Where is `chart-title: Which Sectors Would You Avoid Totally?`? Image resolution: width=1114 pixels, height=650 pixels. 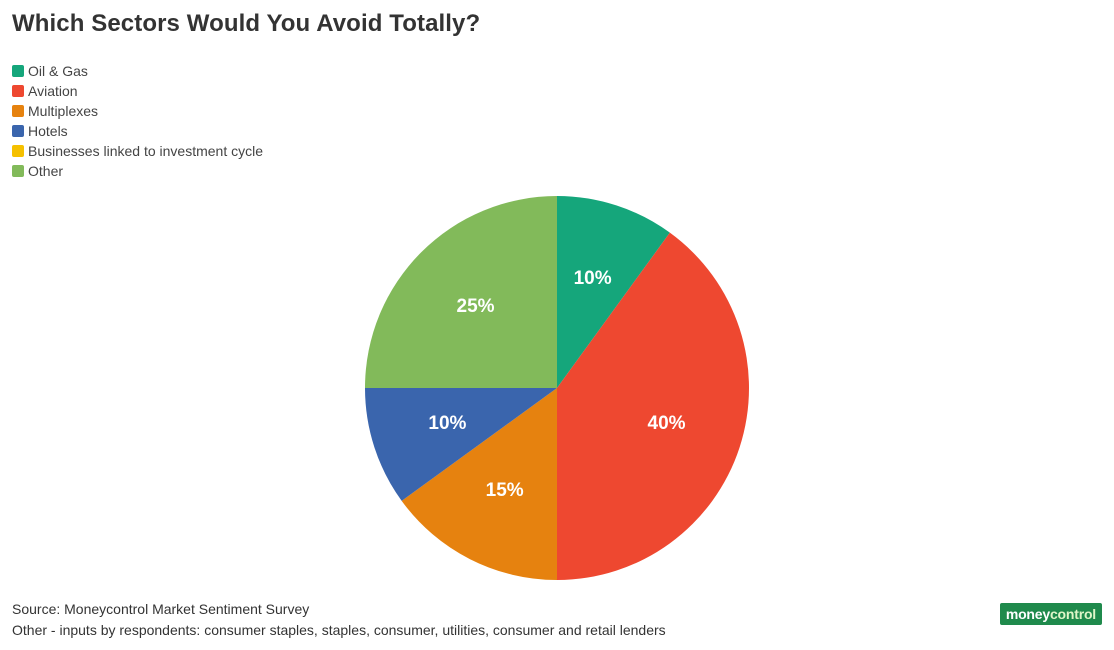 chart-title: Which Sectors Would You Avoid Totally? is located at coordinates (246, 23).